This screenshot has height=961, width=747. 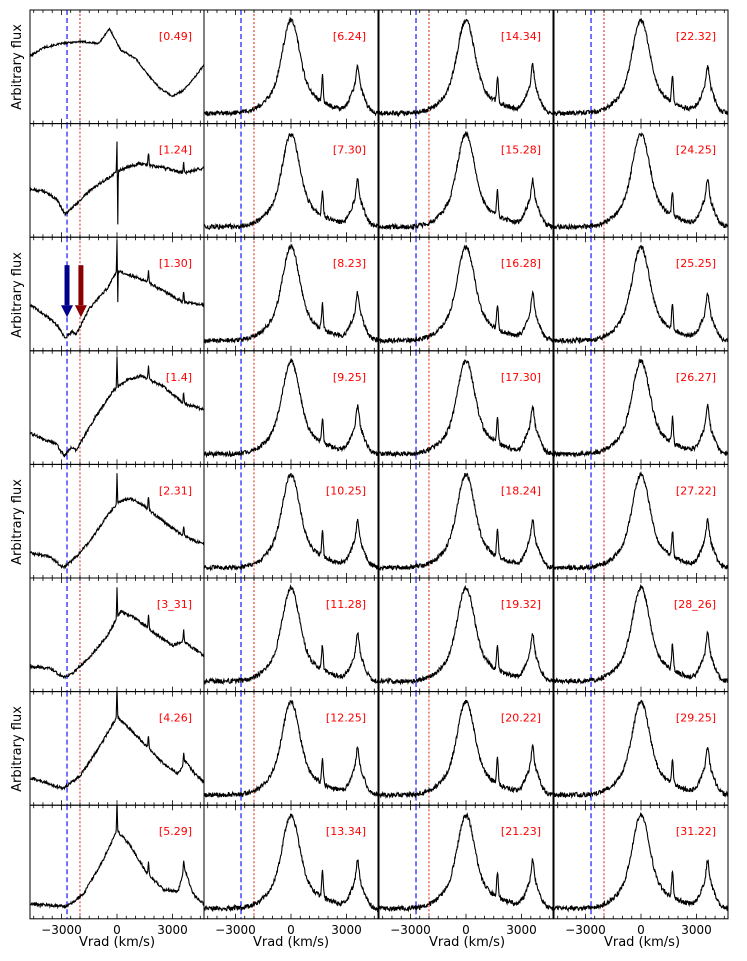 What do you see at coordinates (695, 604) in the screenshot?
I see `epoch-label-2826: [28_26]` at bounding box center [695, 604].